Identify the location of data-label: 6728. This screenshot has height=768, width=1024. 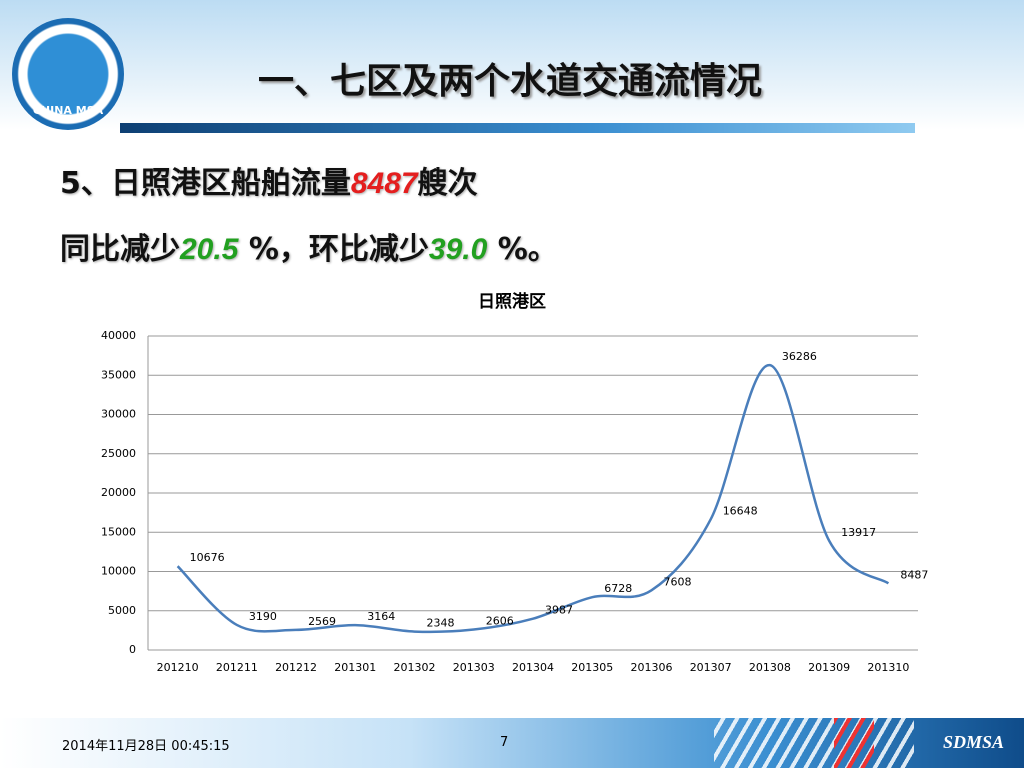
(618, 588).